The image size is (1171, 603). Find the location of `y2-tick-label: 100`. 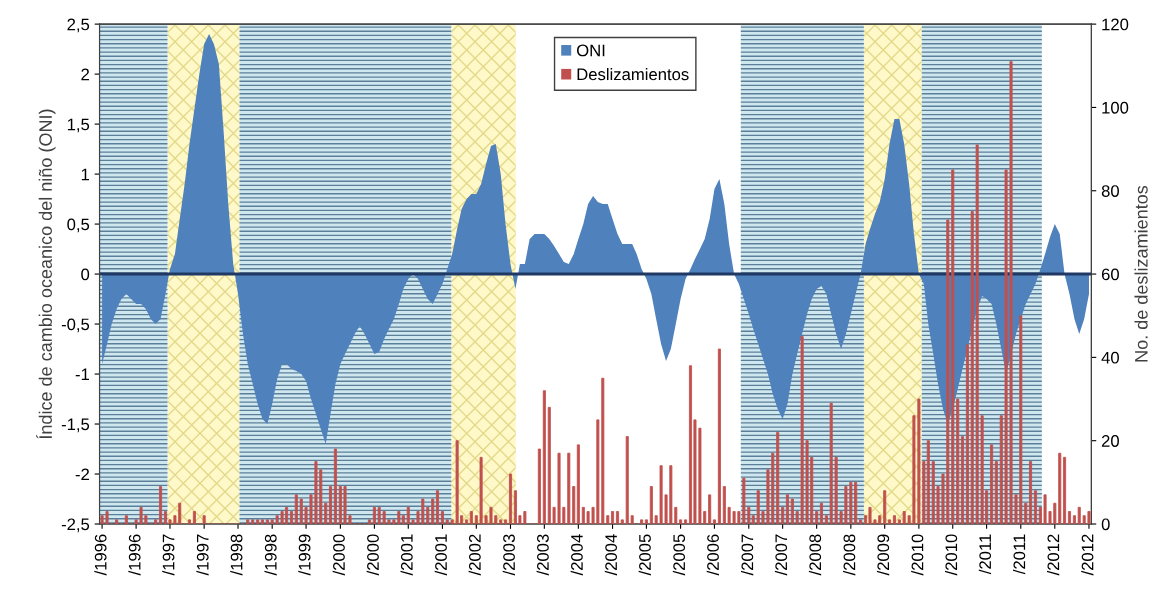

y2-tick-label: 100 is located at coordinates (1115, 107).